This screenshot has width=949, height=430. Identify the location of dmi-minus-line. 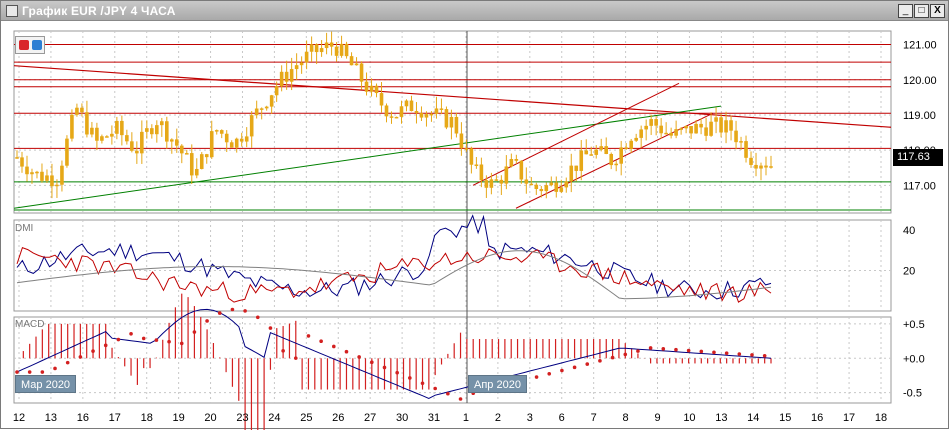
(394, 274).